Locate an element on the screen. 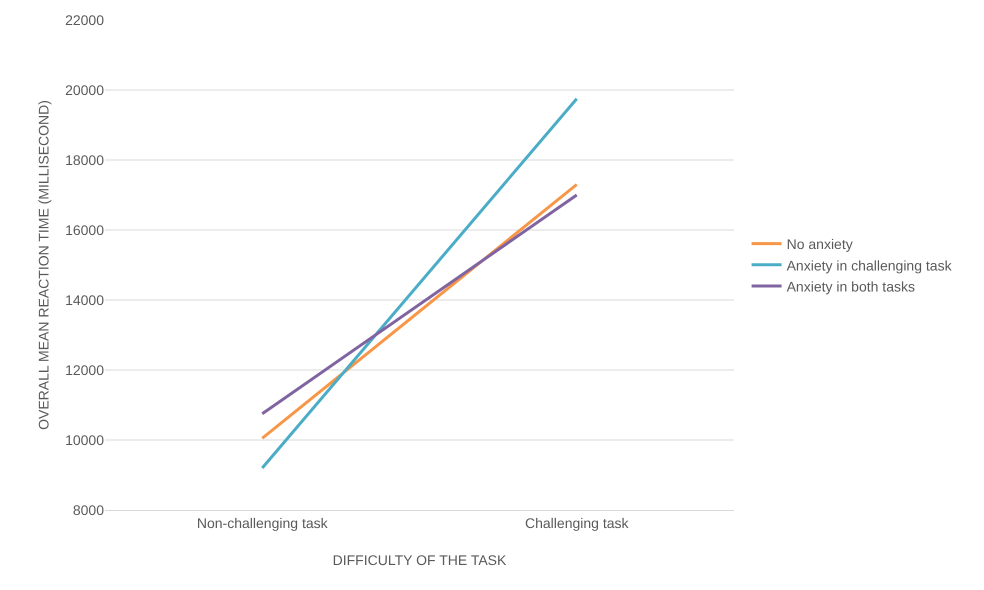 The height and width of the screenshot is (590, 984). y-tick-label: 8000 is located at coordinates (88, 510).